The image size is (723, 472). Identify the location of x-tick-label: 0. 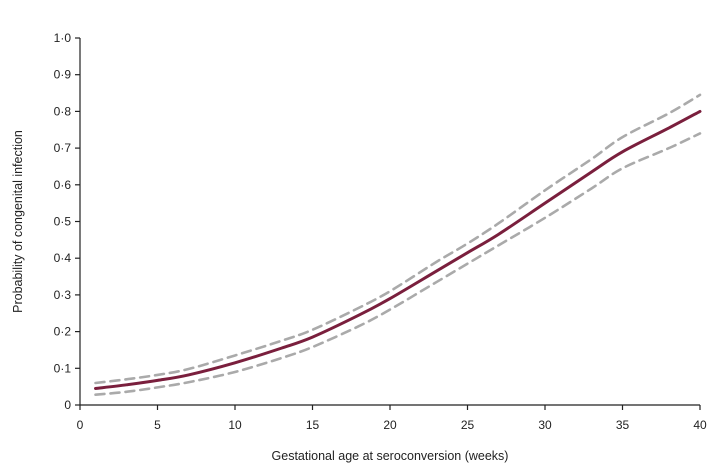
(80, 425).